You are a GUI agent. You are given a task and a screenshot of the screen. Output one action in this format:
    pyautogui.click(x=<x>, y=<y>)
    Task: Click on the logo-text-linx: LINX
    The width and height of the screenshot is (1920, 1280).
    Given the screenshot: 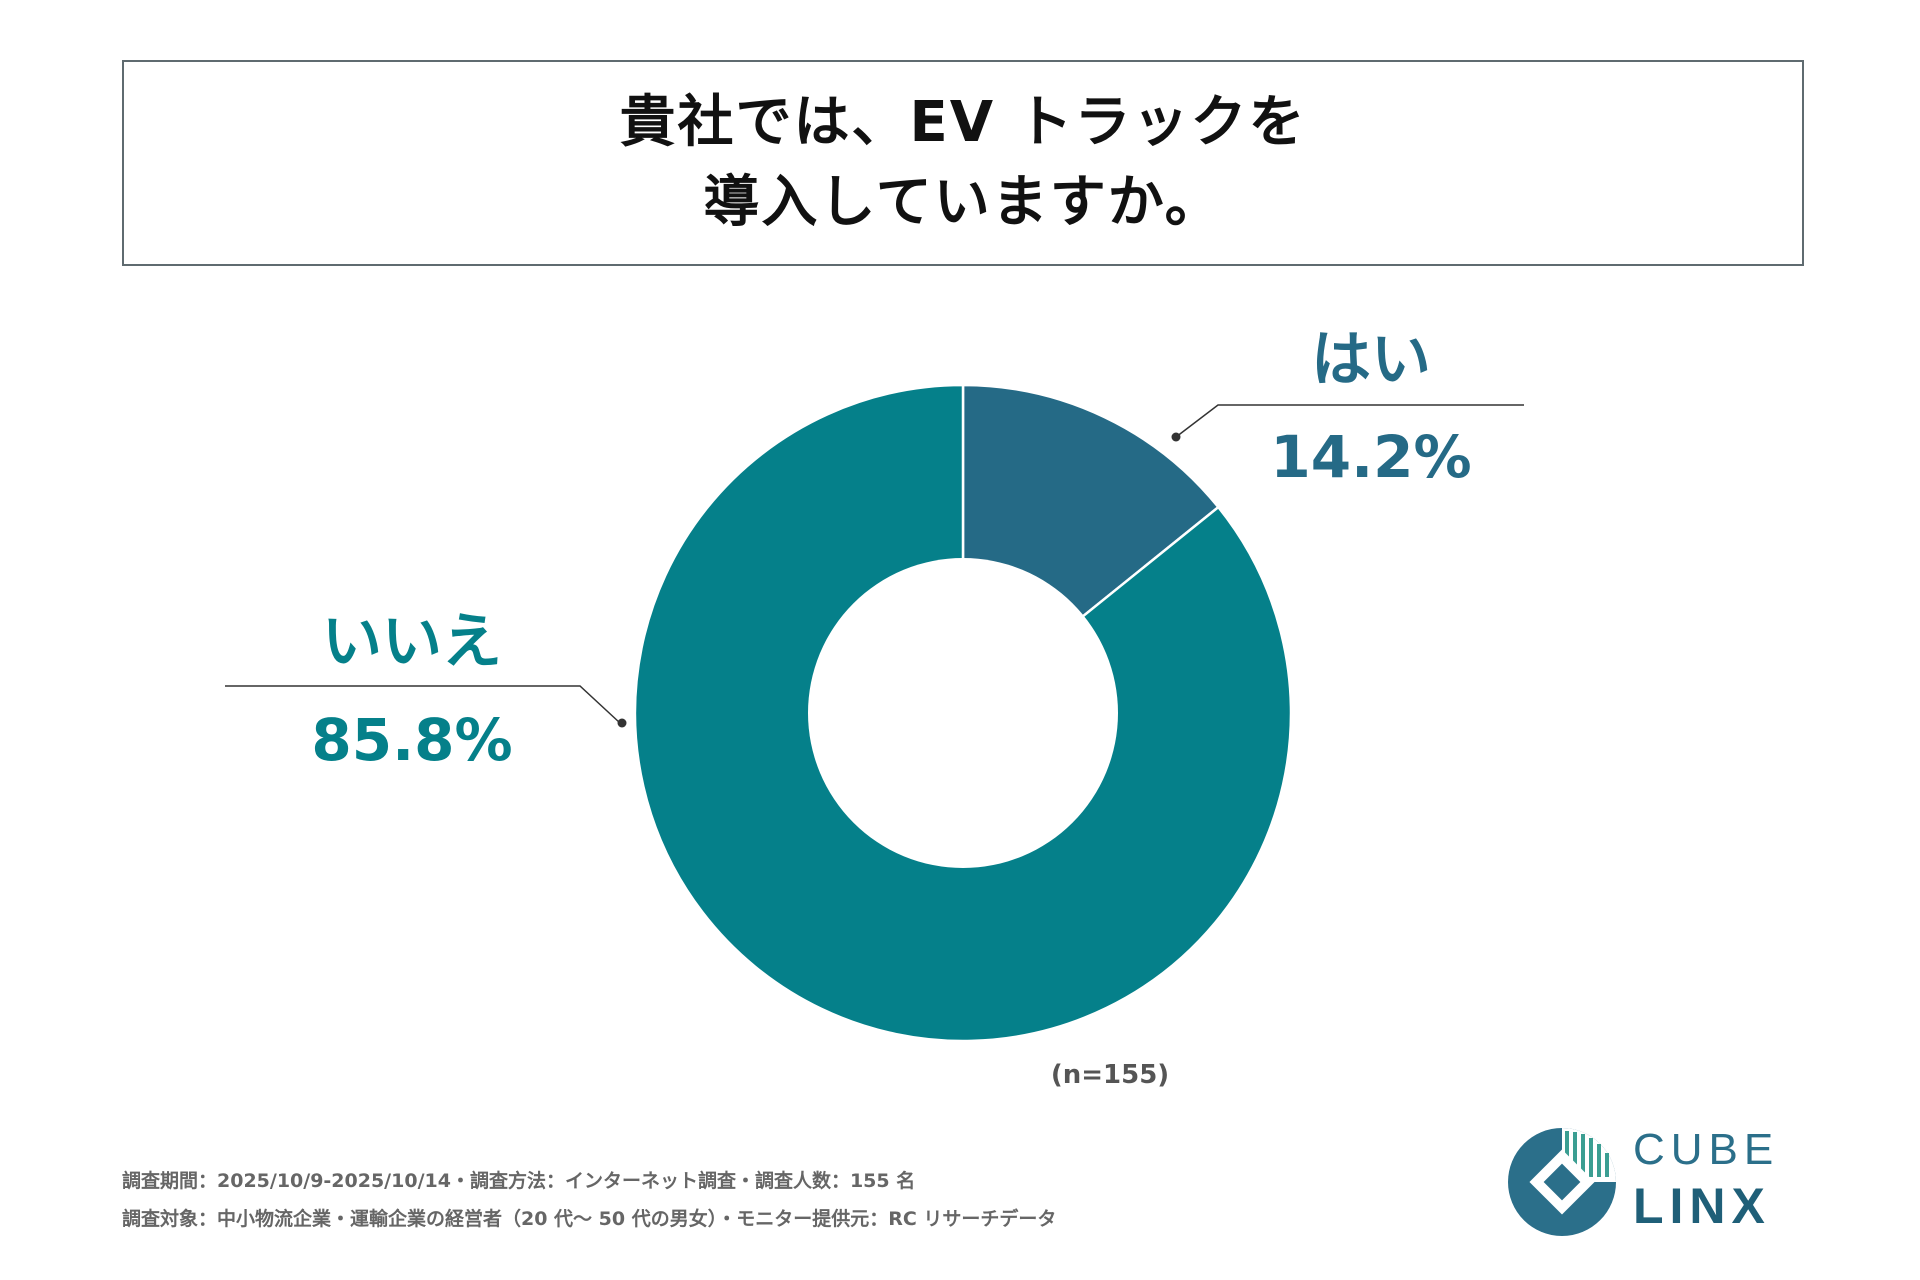 What is the action you would take?
    pyautogui.click(x=1702, y=1206)
    